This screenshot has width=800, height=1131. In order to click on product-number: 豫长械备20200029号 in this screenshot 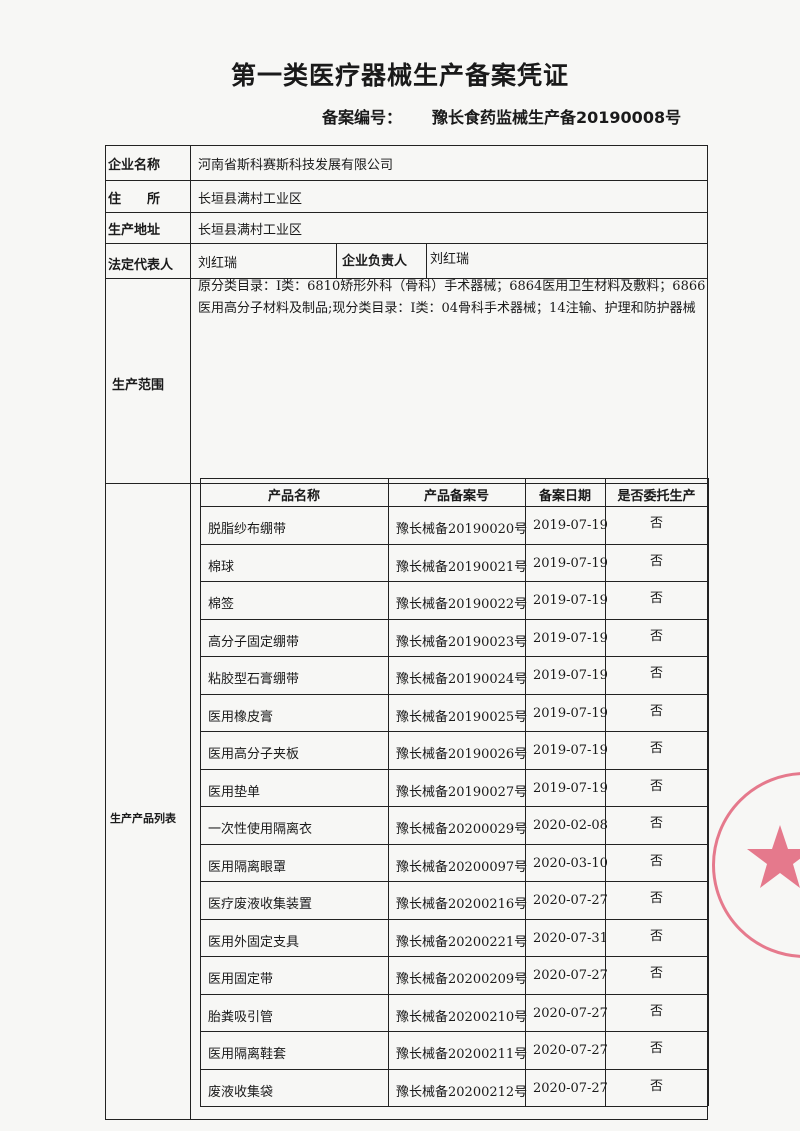, I will do `click(462, 829)`.